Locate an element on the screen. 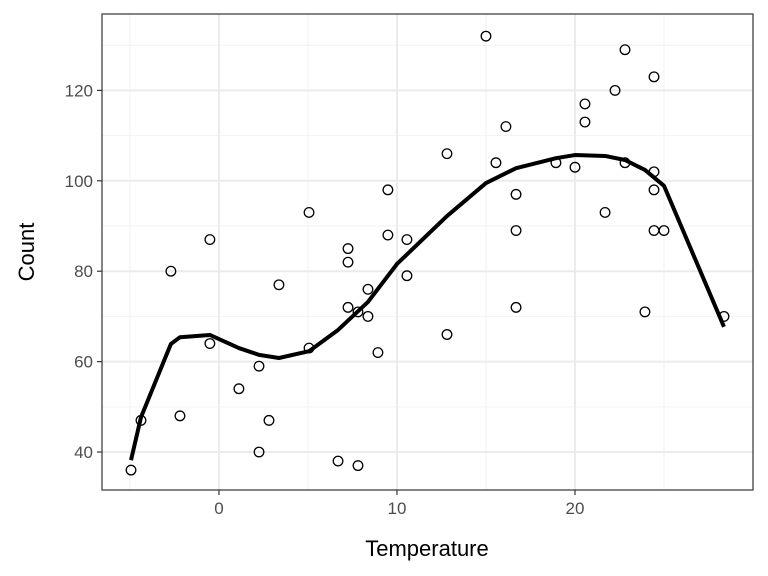 This screenshot has height=576, width=768. x-tick-label: 0 is located at coordinates (218, 508).